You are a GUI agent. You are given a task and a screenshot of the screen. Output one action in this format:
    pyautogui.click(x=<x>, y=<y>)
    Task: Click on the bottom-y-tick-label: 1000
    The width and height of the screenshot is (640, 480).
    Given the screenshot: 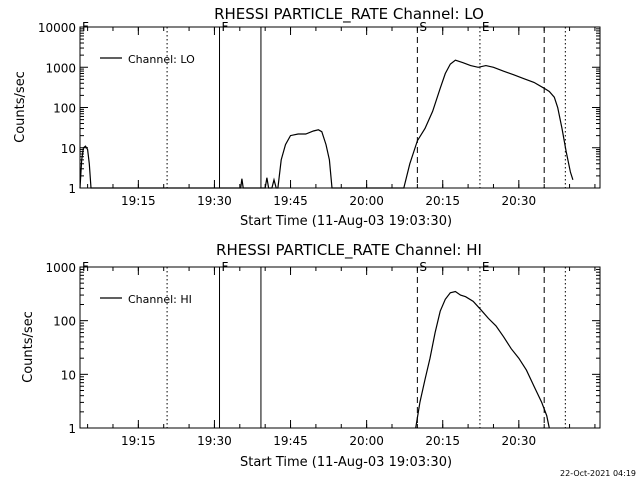 What is the action you would take?
    pyautogui.click(x=60, y=268)
    